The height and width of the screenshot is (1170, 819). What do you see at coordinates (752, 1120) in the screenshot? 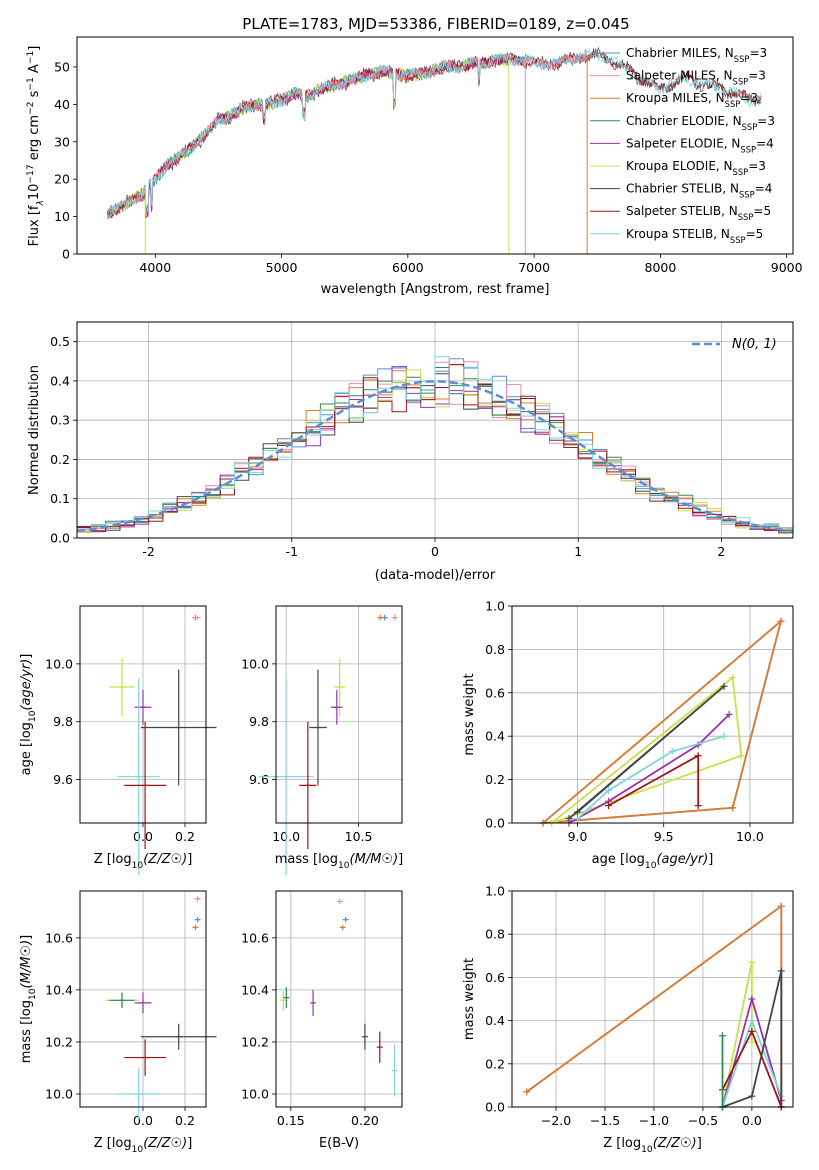
I see `x-tick-label: 0.0` at bounding box center [752, 1120].